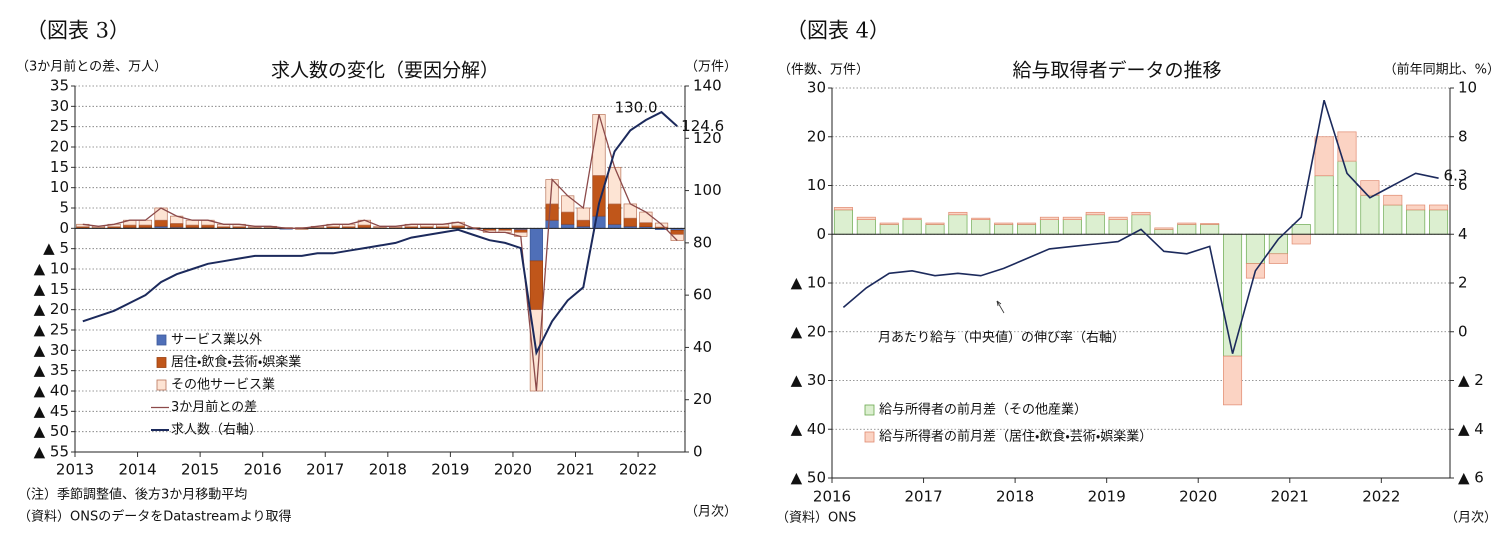 The width and height of the screenshot is (1511, 550). What do you see at coordinates (1471, 518) in the screenshot?
I see `x-unit: （月次）` at bounding box center [1471, 518].